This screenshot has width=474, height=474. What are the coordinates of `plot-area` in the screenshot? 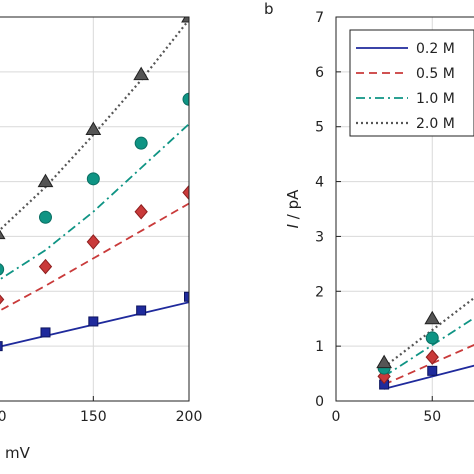 It's located at (425, 343).